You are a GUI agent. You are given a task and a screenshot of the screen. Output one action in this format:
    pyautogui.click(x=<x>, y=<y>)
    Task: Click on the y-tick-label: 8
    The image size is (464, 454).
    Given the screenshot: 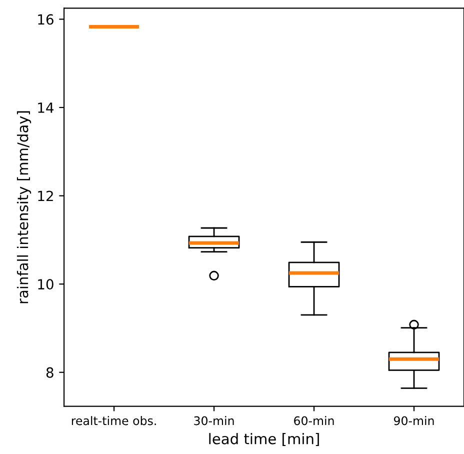 What is the action you would take?
    pyautogui.click(x=50, y=372)
    